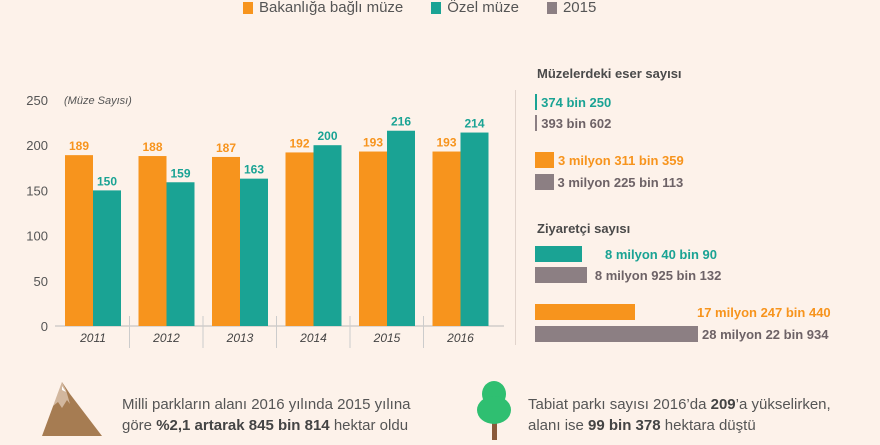  I want to click on x-tick-label: 2011, so click(92, 338).